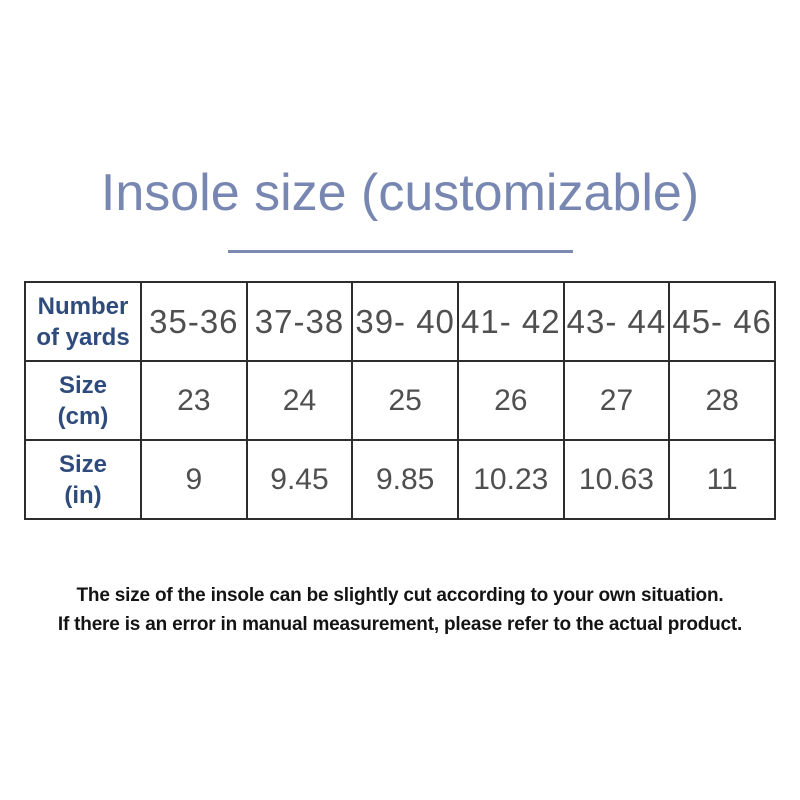 This screenshot has width=800, height=800. Describe the element at coordinates (194, 480) in the screenshot. I see `table-cell: 9` at that location.